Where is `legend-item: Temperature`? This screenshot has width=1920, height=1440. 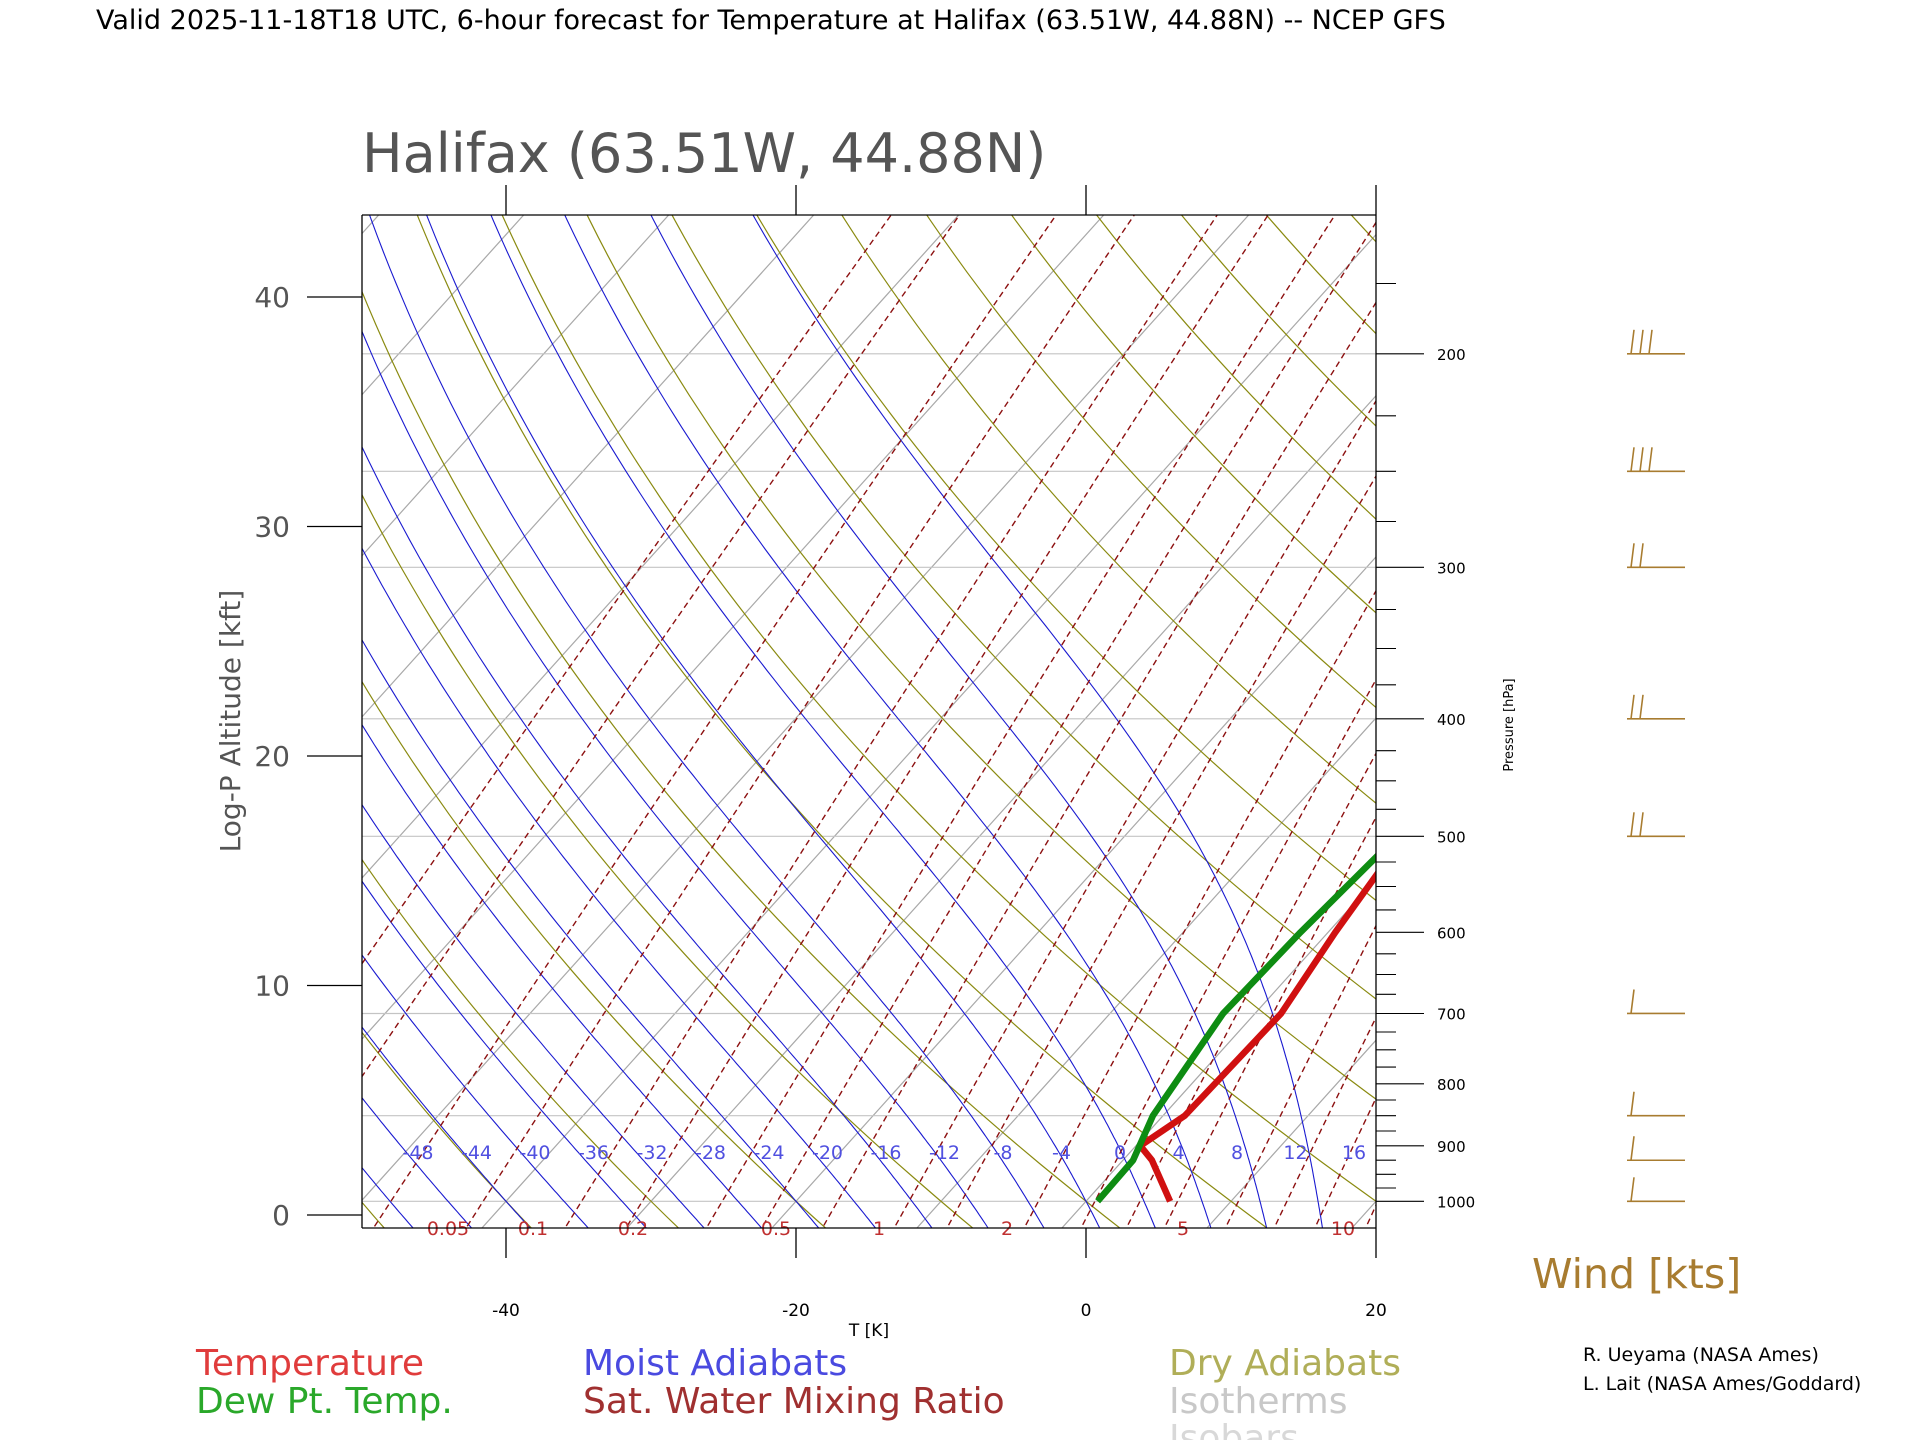 legend-item: Temperature is located at coordinates (309, 1363).